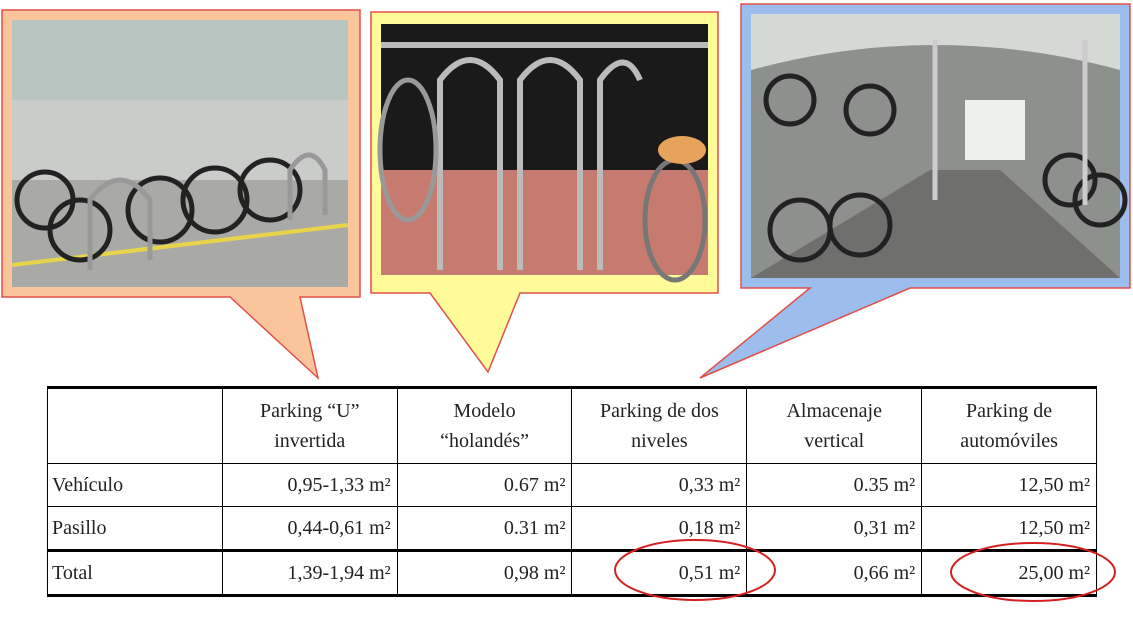 This screenshot has width=1133, height=619. I want to click on photo-dos-niveles, so click(939, 146).